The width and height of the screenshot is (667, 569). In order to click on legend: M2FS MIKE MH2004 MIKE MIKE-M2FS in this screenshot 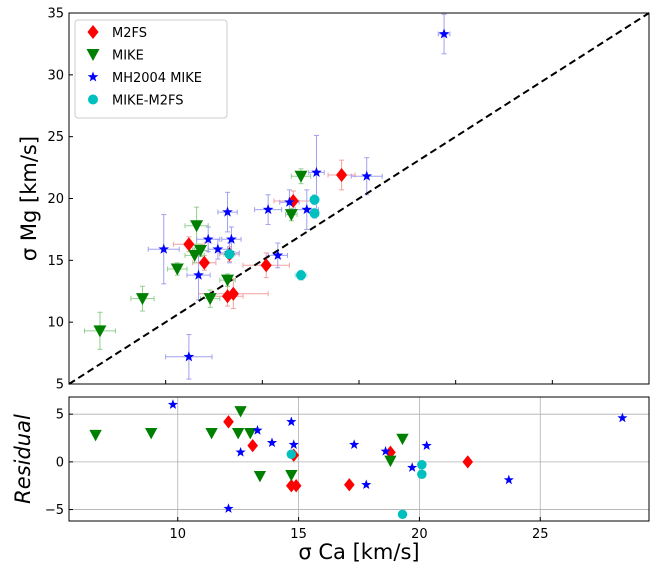, I will do `click(151, 69)`.